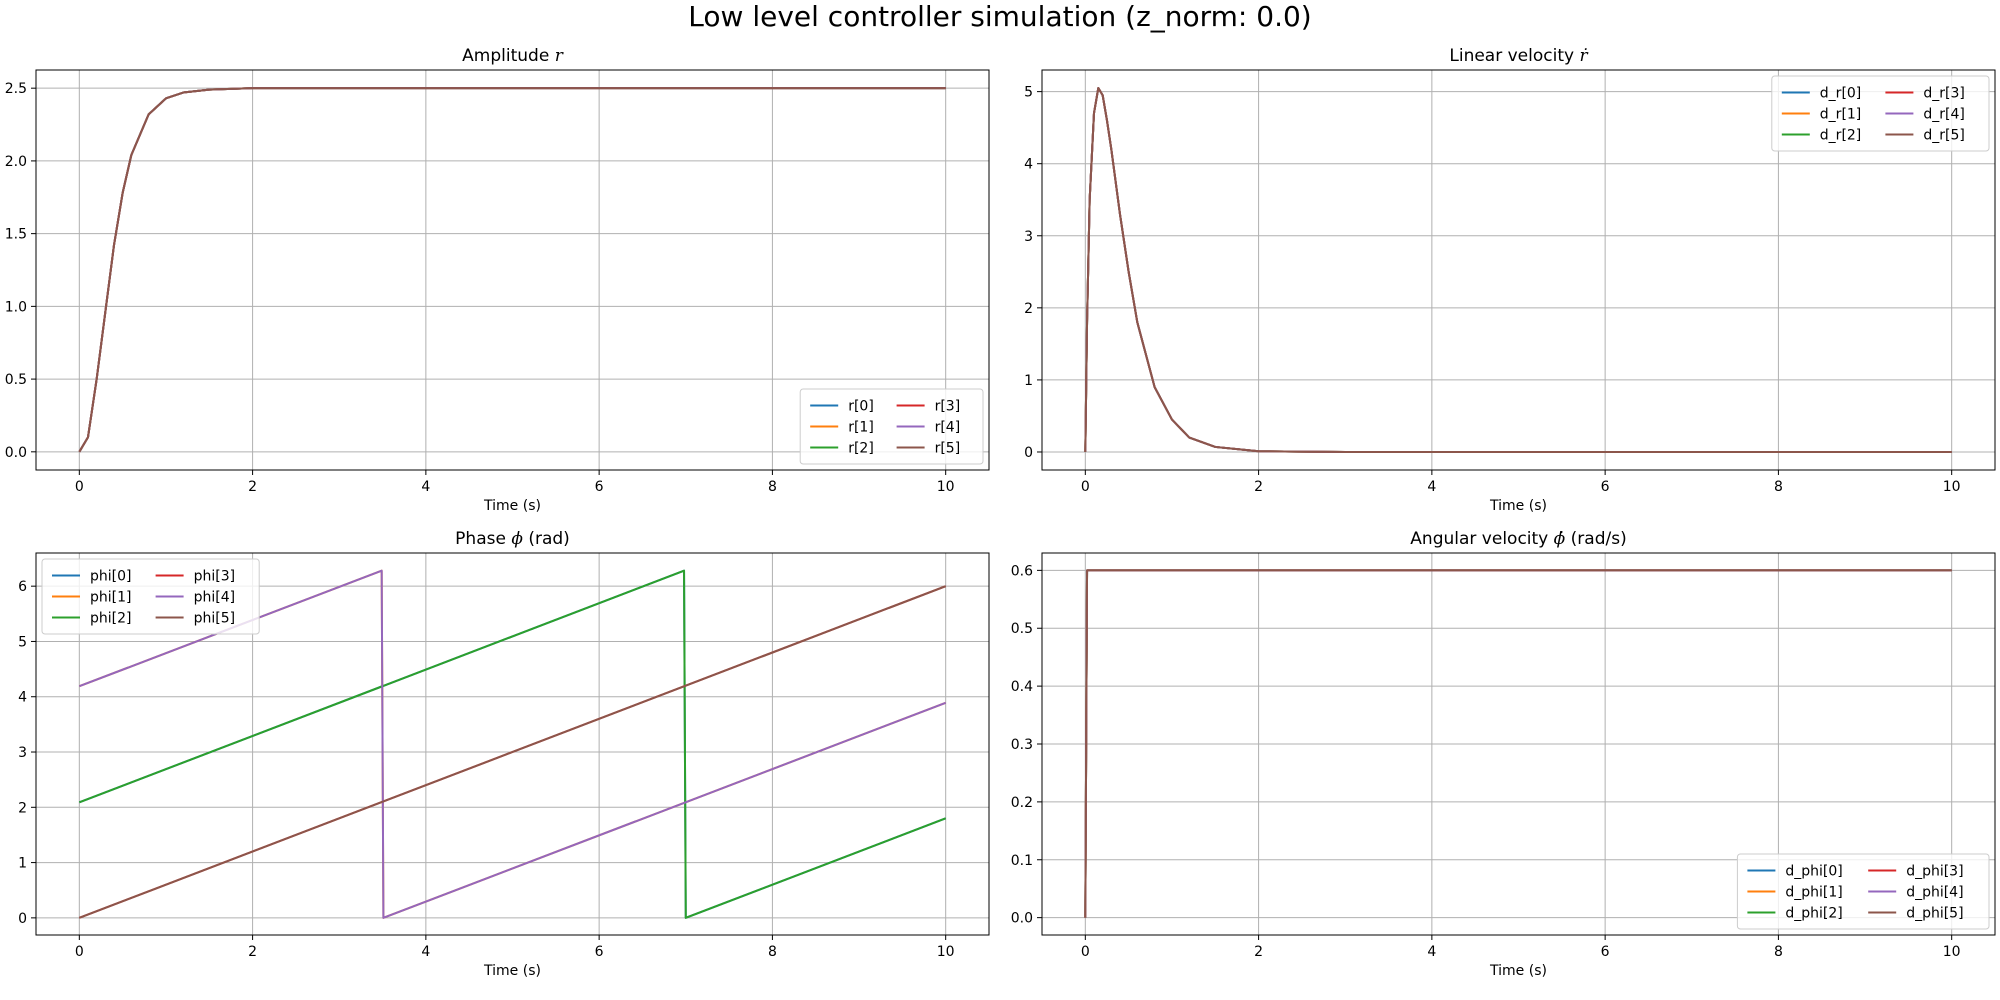  Describe the element at coordinates (1916, 872) in the screenshot. I see `legend-entry: d_phi[3]` at that location.